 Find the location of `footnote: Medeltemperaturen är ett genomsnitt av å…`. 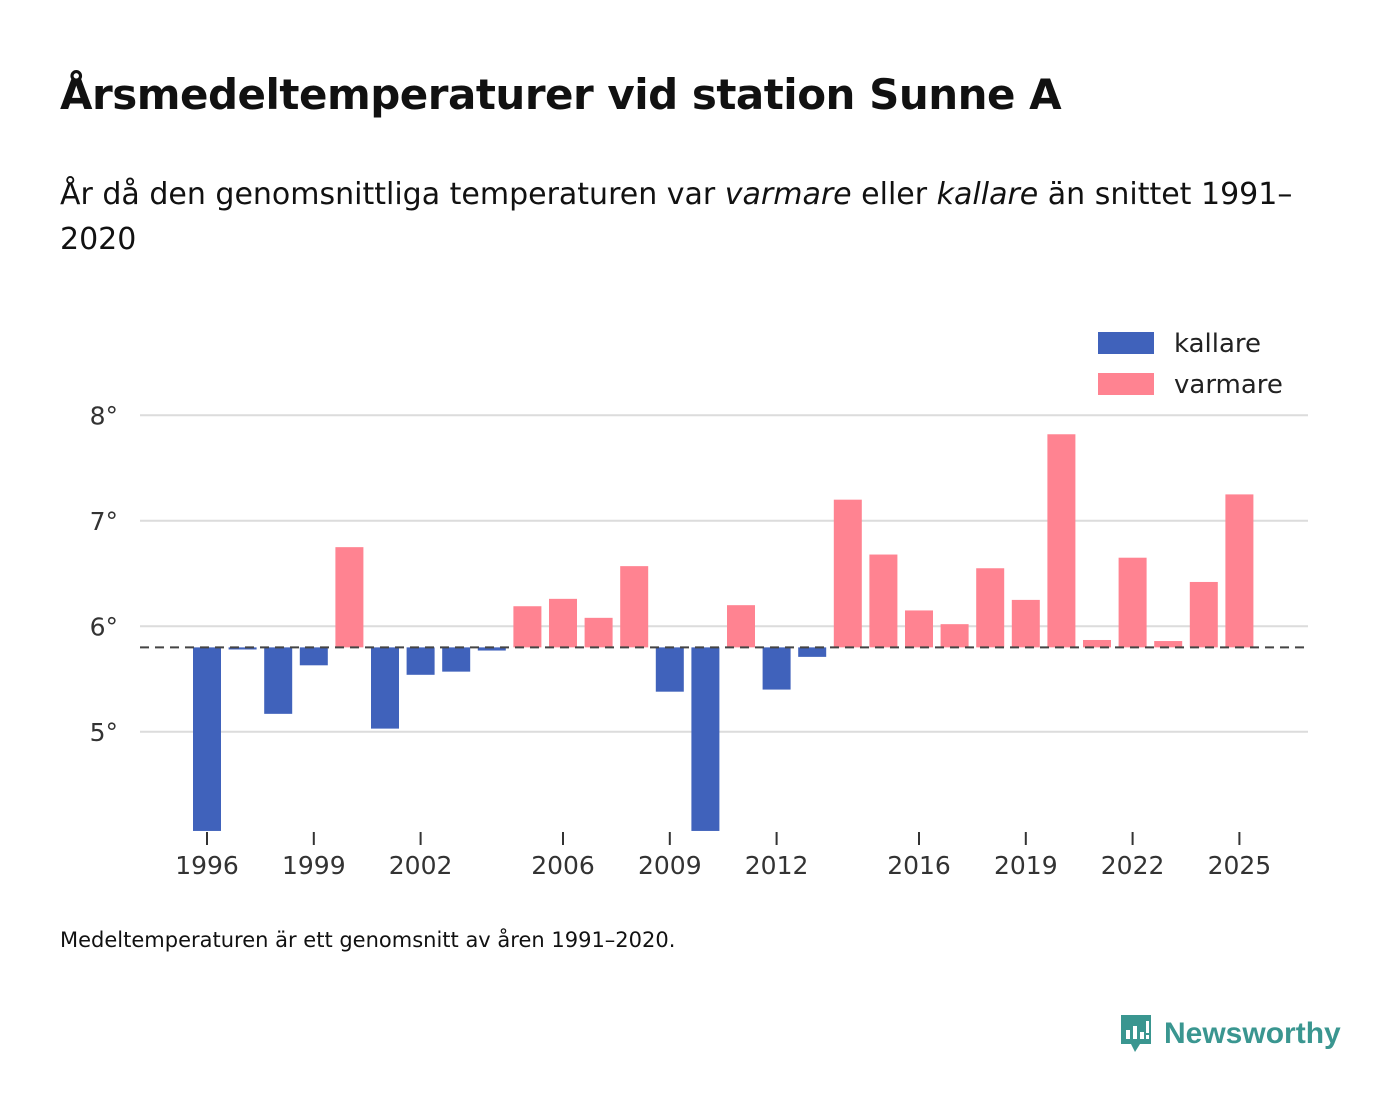

footnote: Medeltemperaturen är ett genomsnitt av å… is located at coordinates (368, 940).